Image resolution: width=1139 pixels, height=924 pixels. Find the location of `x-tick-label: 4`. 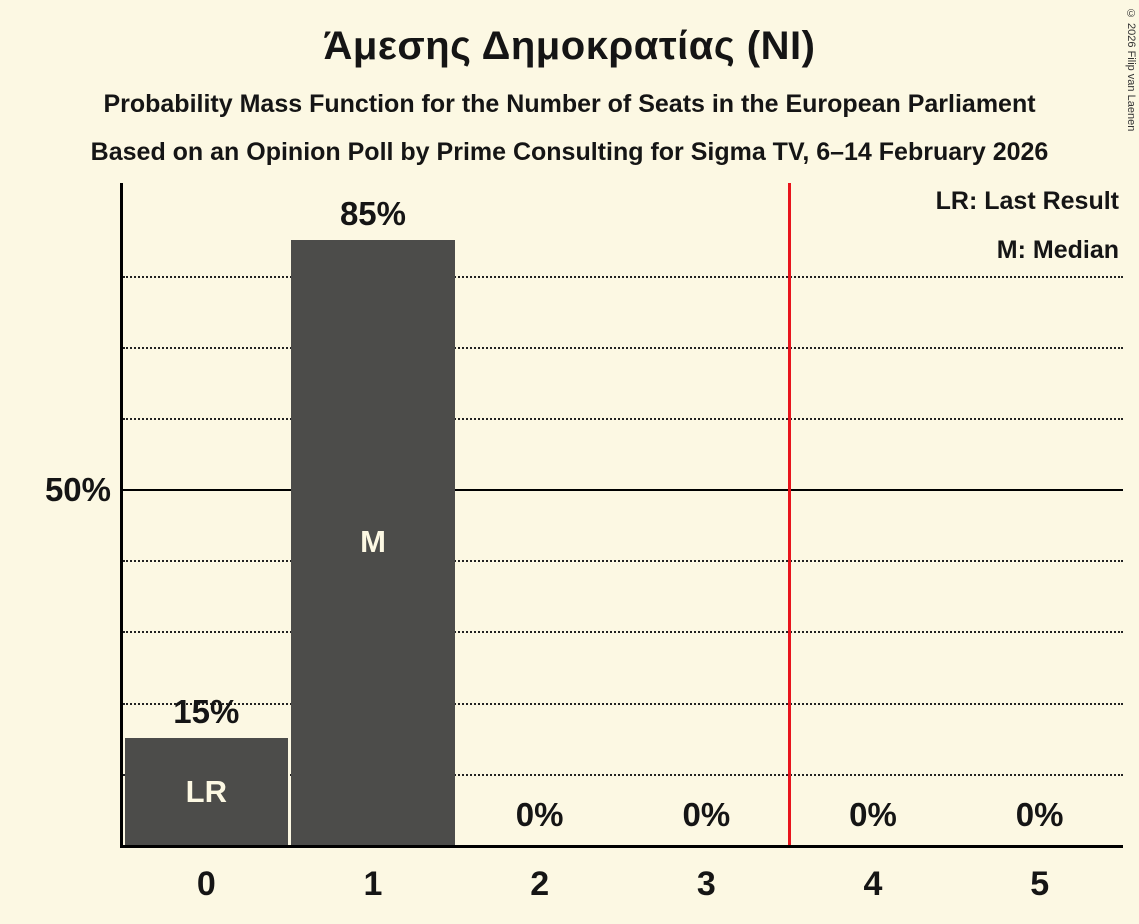

x-tick-label: 4 is located at coordinates (873, 884).